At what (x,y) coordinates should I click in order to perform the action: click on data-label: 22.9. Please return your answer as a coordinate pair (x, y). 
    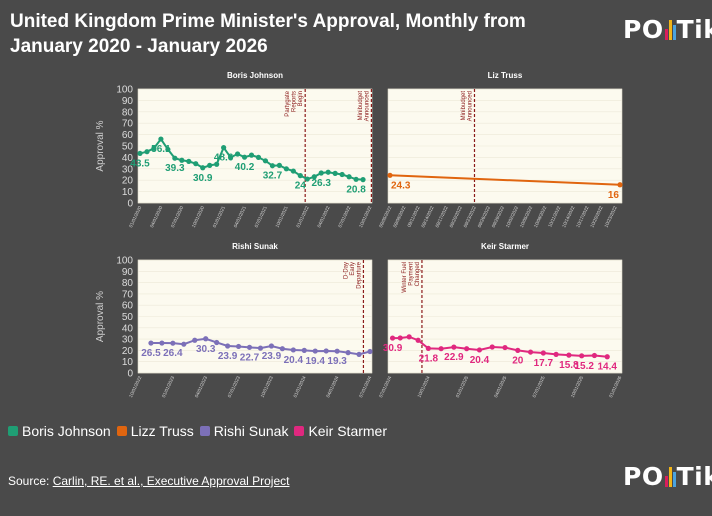
    Looking at the image, I should click on (454, 357).